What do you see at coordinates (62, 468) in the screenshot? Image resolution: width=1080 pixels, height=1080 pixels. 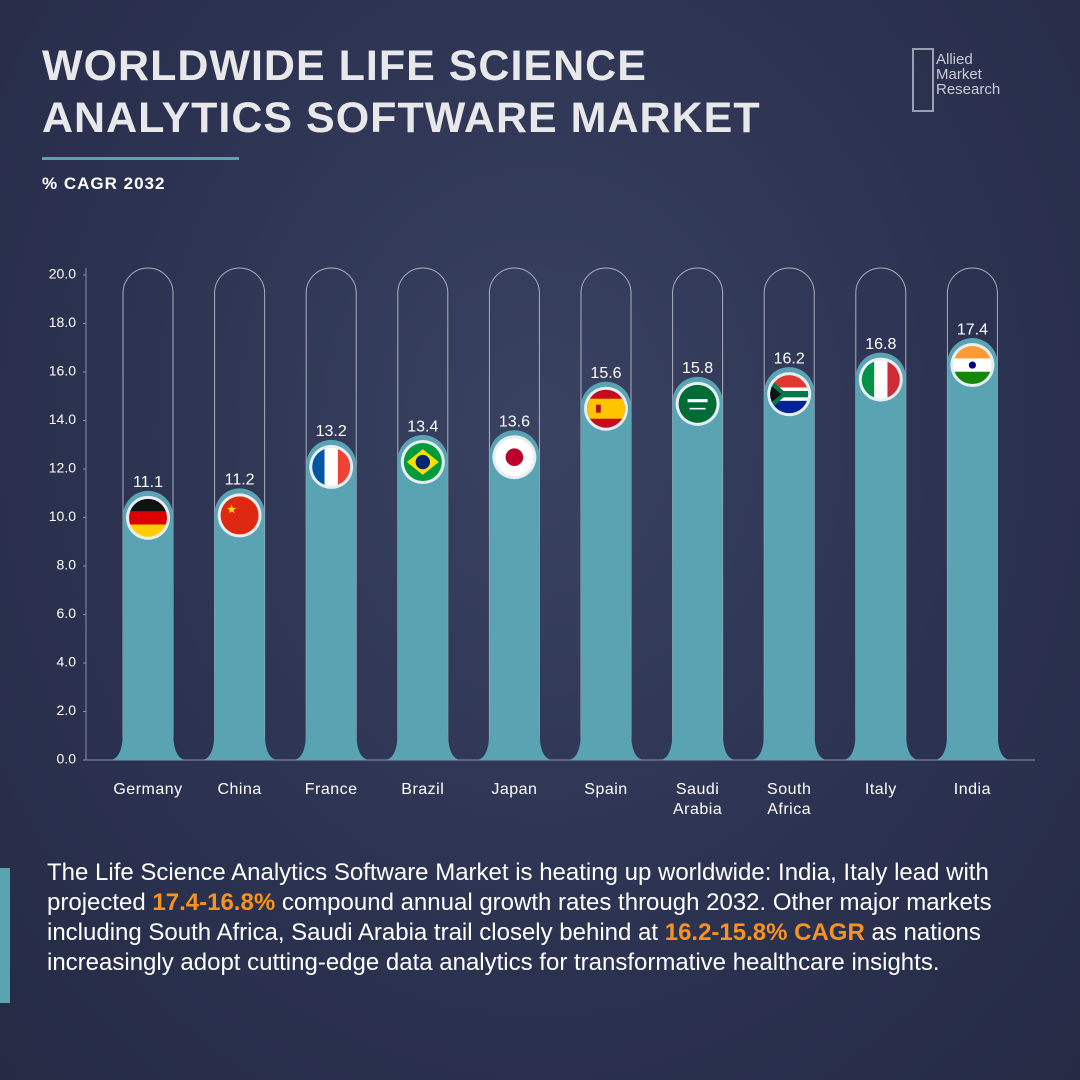 I see `y-tick-label: 12.0` at bounding box center [62, 468].